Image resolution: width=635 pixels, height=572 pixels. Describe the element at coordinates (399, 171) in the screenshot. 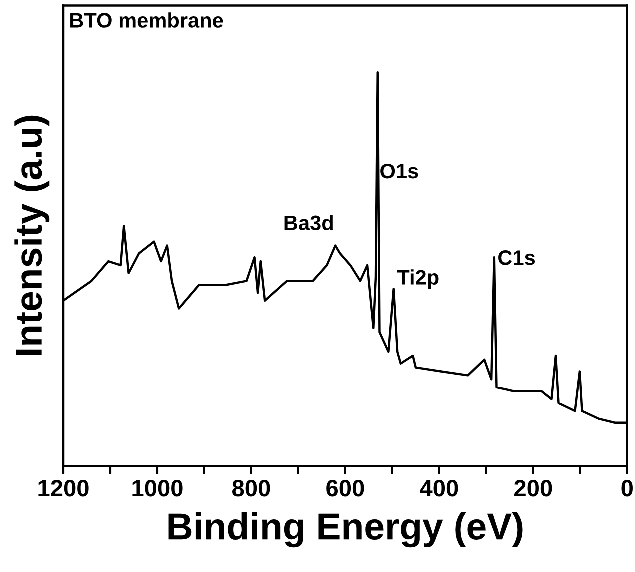

I see `annotation: O1s` at that location.